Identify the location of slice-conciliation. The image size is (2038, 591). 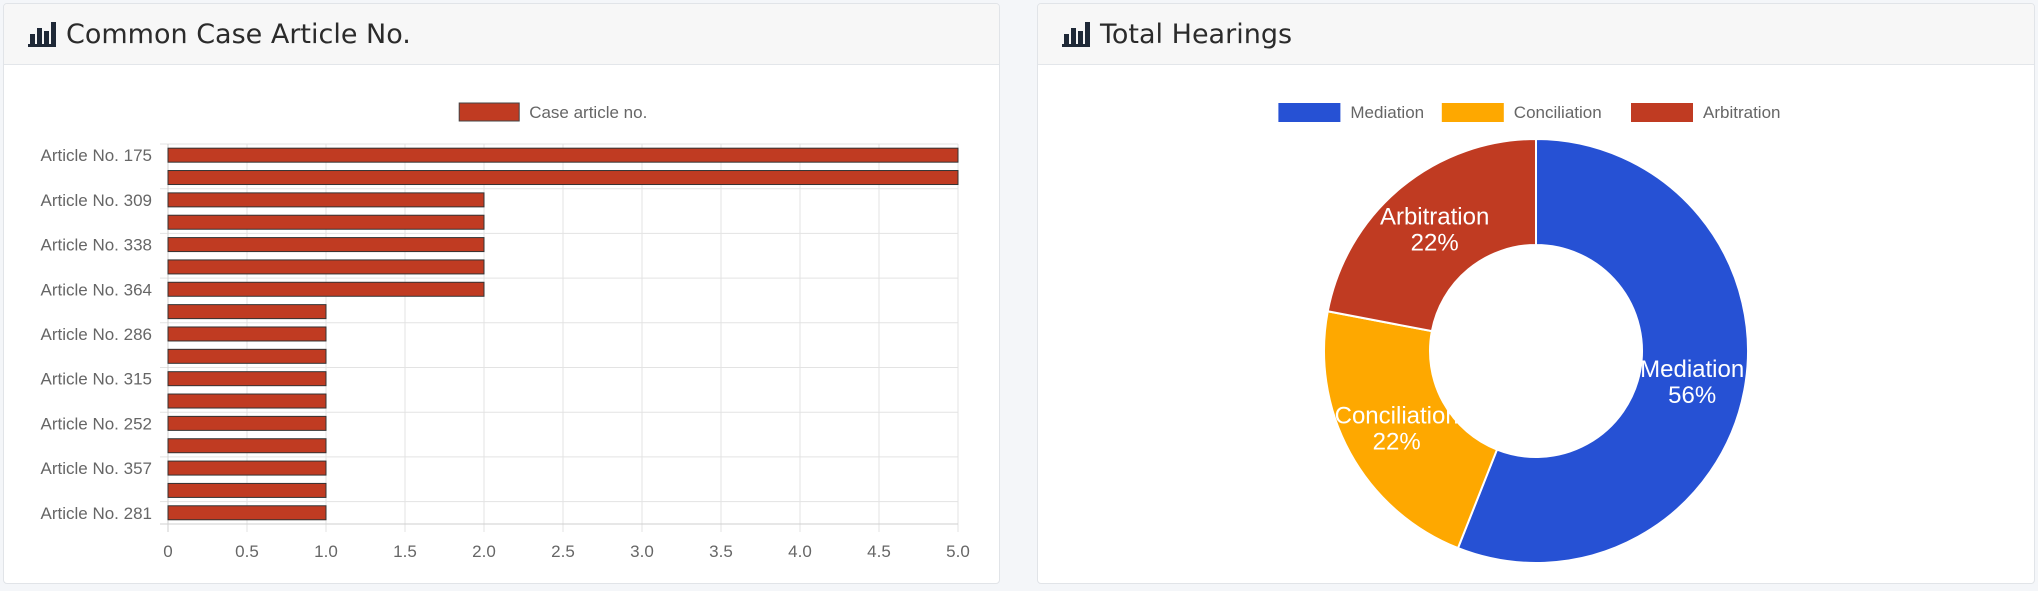
(1411, 430).